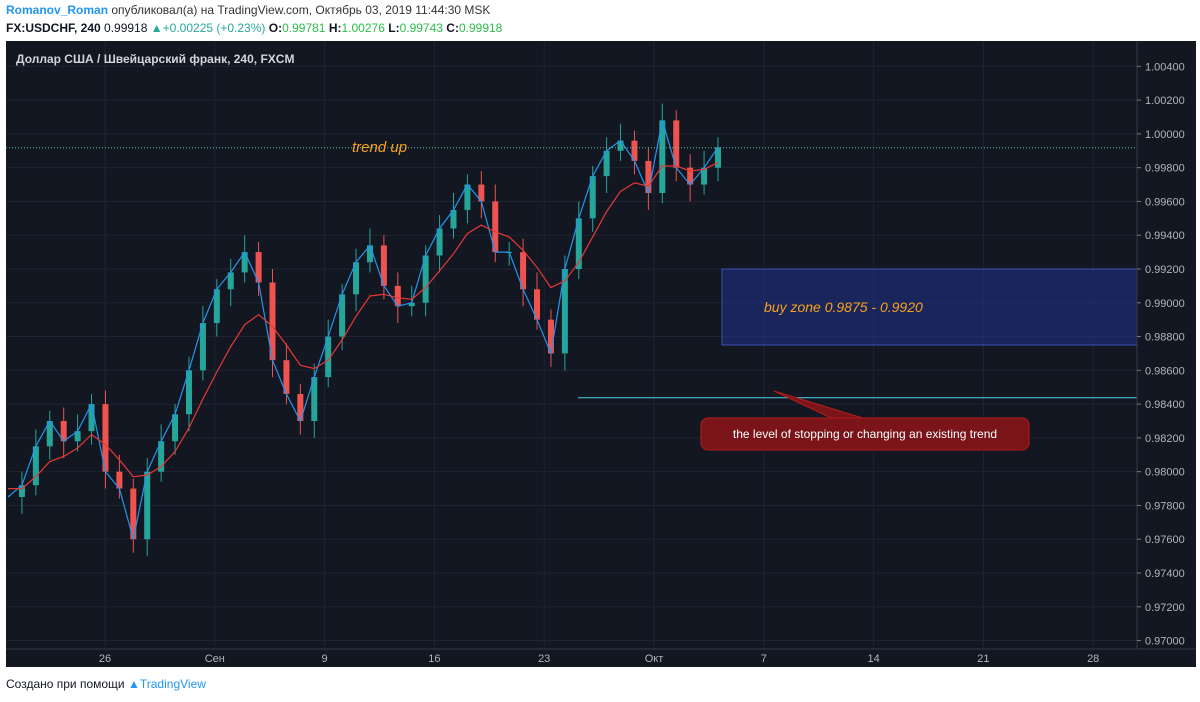  I want to click on author-link: Romanov_Roman, so click(57, 10).